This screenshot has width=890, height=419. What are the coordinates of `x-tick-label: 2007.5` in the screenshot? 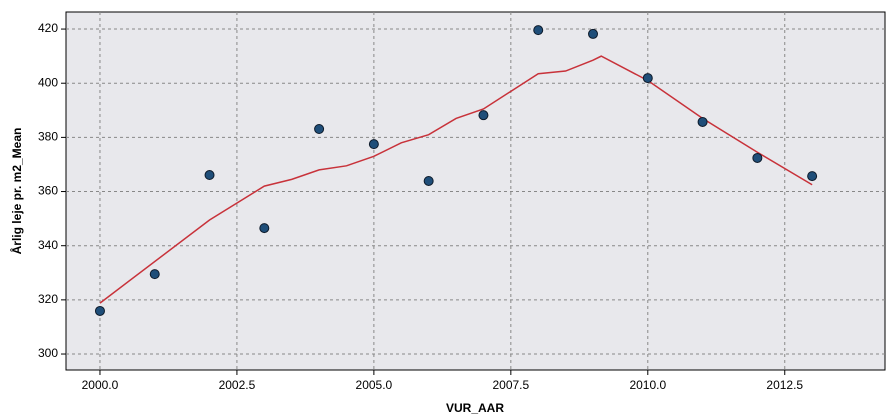 It's located at (510, 385).